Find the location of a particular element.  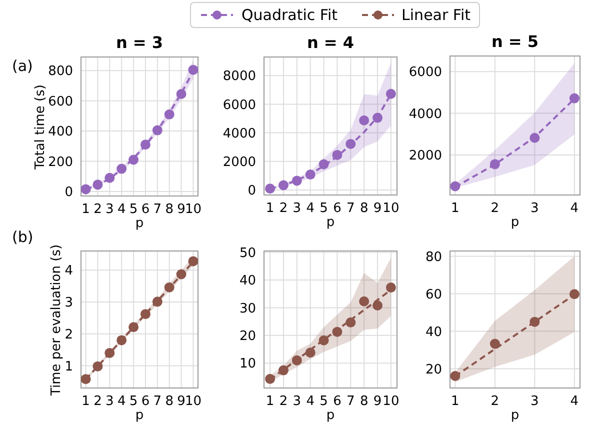

y-axis-title: Time per evaluation (s) is located at coordinates (56, 320).